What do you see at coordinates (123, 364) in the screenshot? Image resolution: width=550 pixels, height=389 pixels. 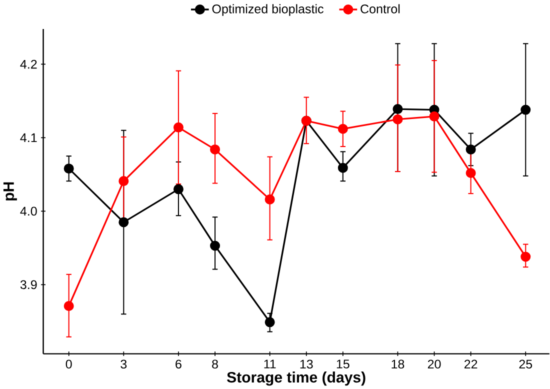 I see `x-tick-label: 3` at bounding box center [123, 364].